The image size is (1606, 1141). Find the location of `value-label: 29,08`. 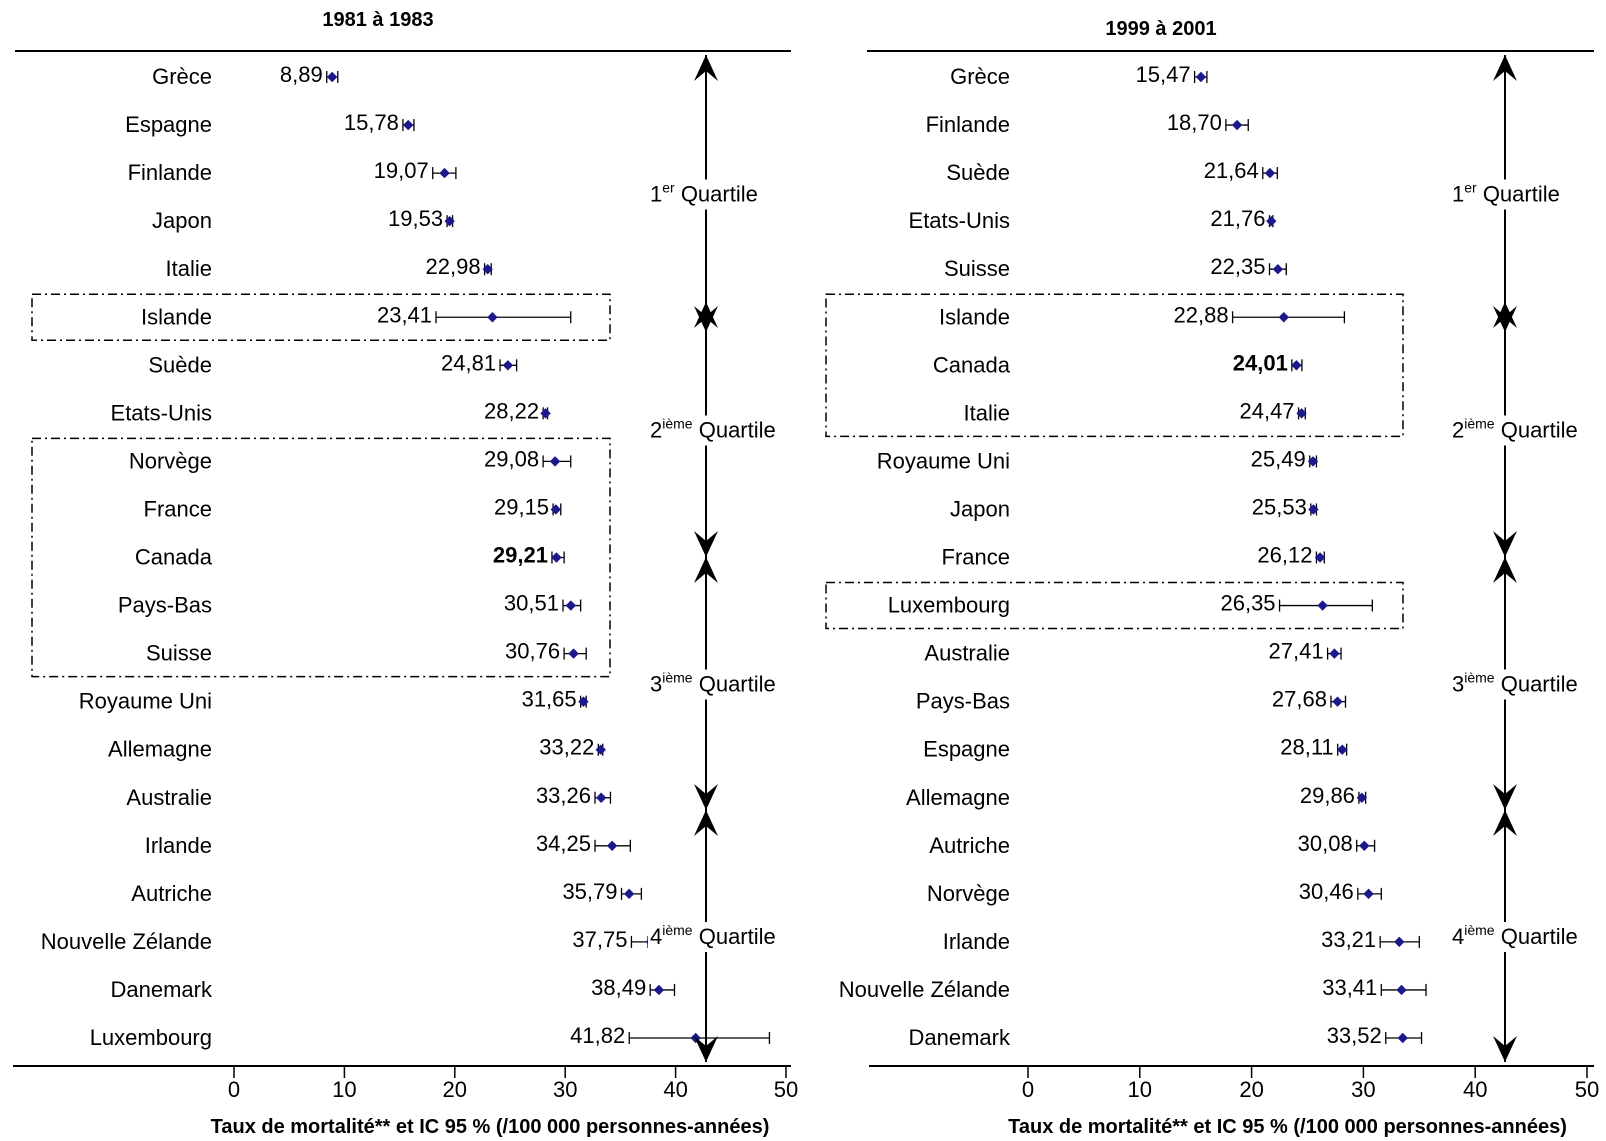

value-label: 29,08 is located at coordinates (511, 458).